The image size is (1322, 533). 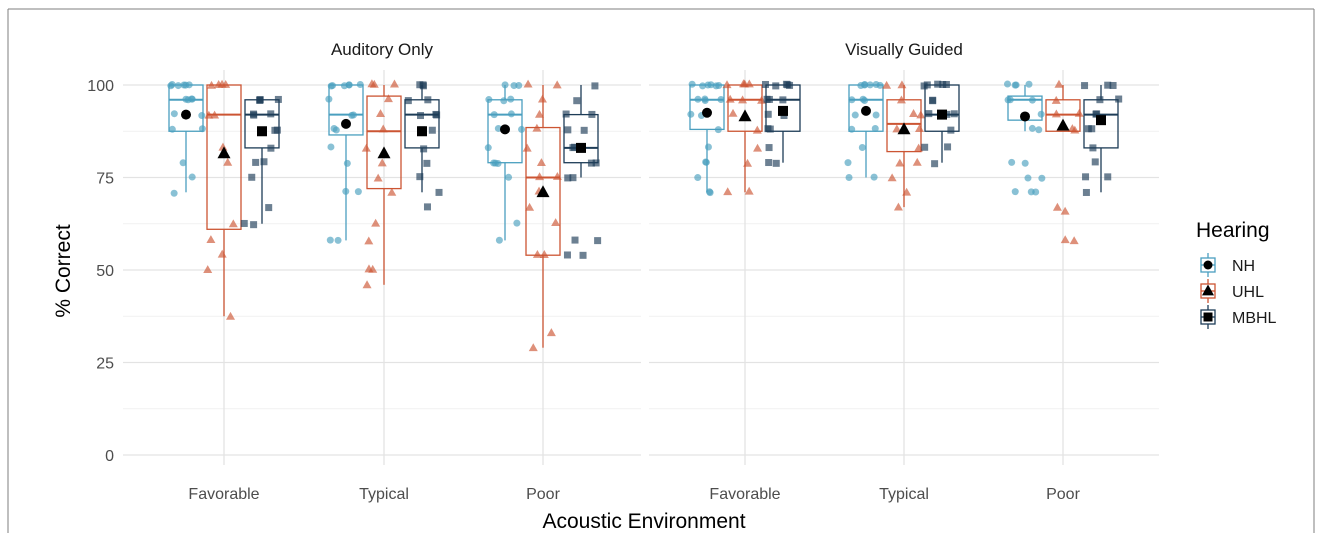 I want to click on legend-item-uhl: UHL, so click(x=1232, y=291).